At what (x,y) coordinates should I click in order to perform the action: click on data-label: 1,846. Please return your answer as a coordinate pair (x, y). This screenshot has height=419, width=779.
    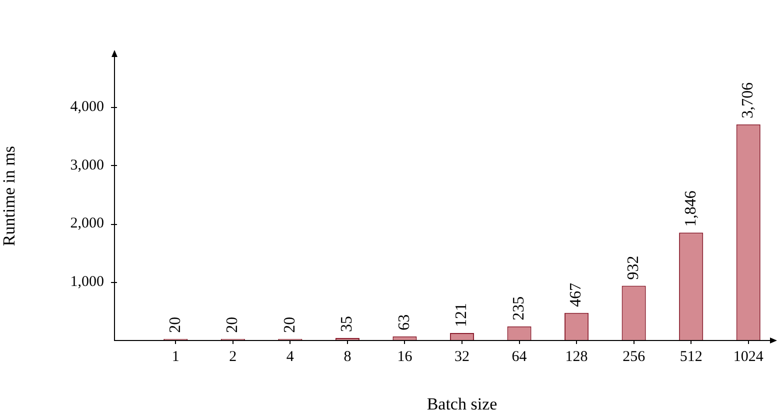
    Looking at the image, I should click on (691, 208).